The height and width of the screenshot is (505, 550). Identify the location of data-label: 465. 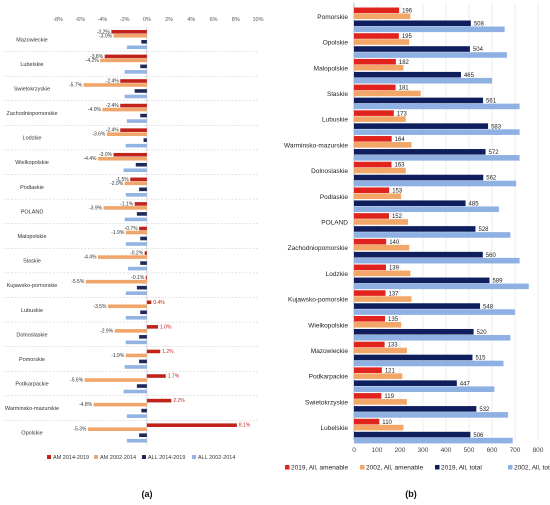
(469, 76).